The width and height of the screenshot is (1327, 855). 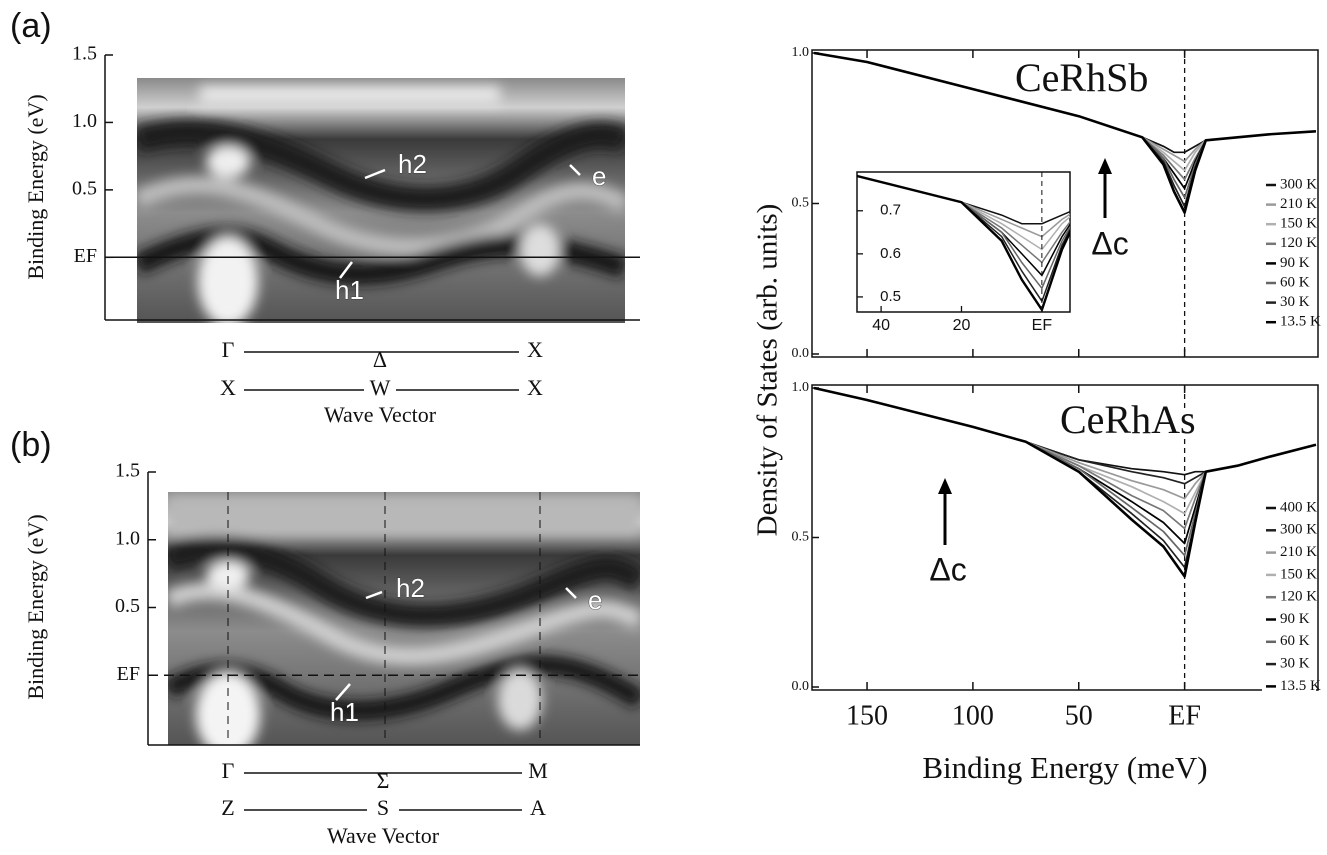 I want to click on k-point-label: Δ, so click(x=380, y=359).